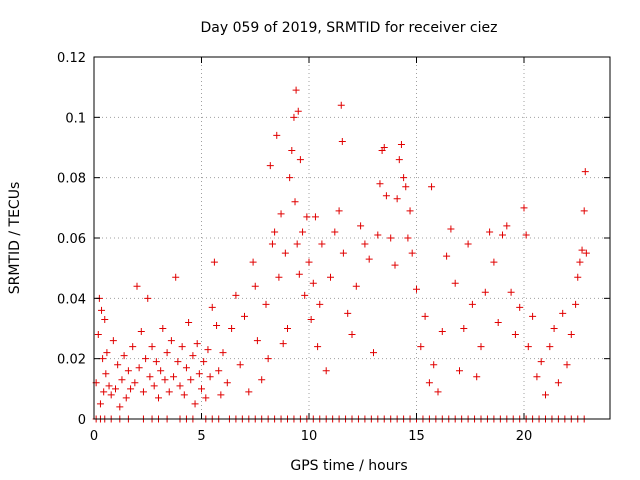 The width and height of the screenshot is (640, 480). I want to click on y-axis-label: SRMTID / TECUs, so click(15, 238).